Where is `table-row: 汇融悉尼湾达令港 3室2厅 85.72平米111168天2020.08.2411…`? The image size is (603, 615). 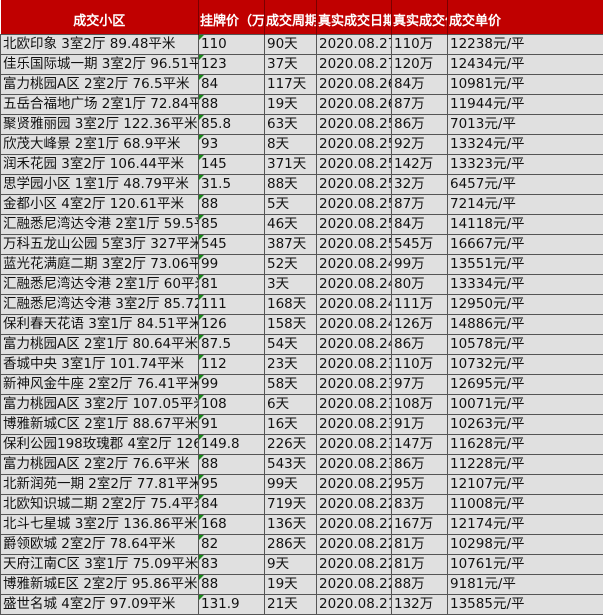 table-row: 汇融悉尼湾达令港 3室2厅 85.72平米111168天2020.08.2411… is located at coordinates (302, 305).